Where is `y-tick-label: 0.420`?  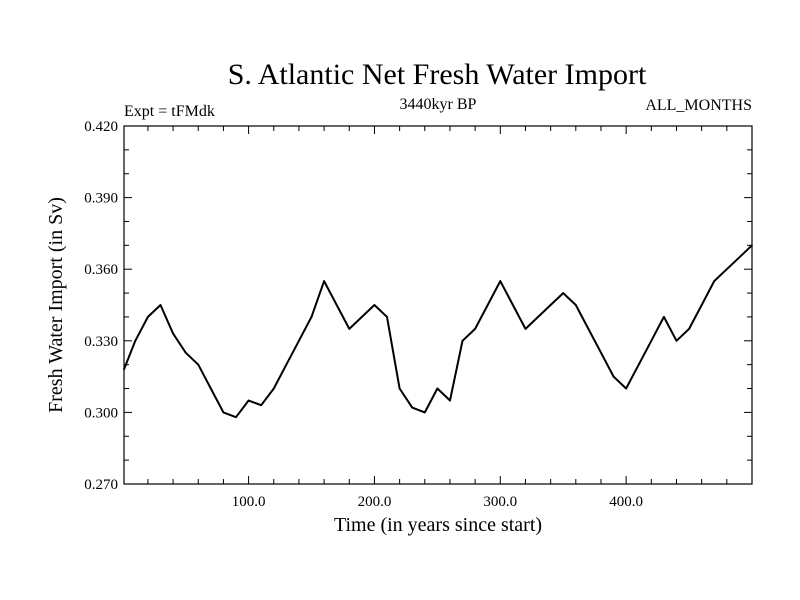
y-tick-label: 0.420 is located at coordinates (101, 127).